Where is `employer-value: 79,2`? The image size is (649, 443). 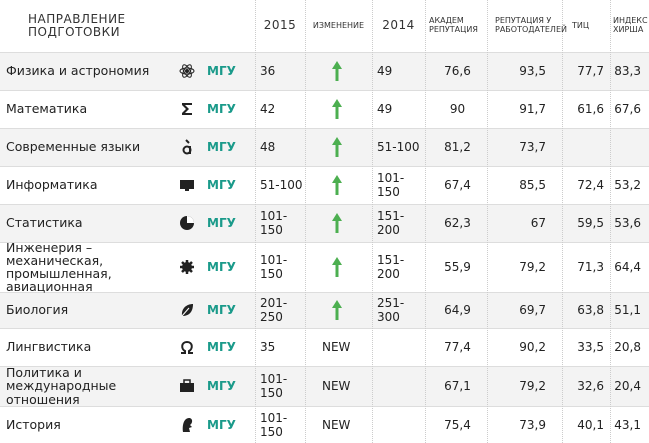
employer-value: 79,2 is located at coordinates (532, 267).